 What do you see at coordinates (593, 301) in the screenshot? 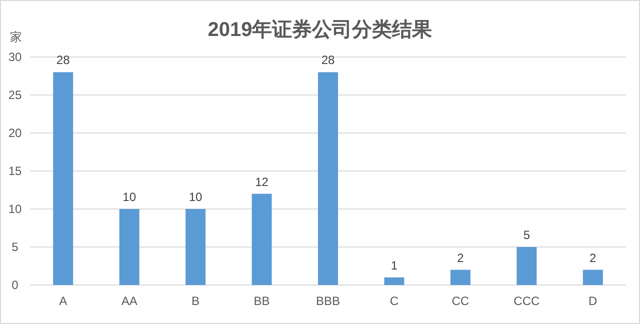
I see `x-tick-label: D` at bounding box center [593, 301].